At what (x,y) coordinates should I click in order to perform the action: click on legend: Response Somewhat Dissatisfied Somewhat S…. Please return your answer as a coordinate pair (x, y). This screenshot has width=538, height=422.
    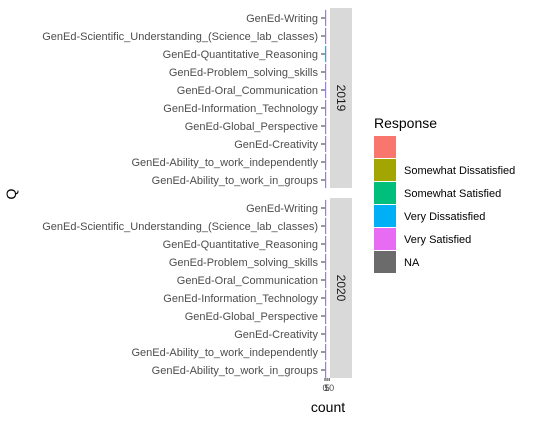
    Looking at the image, I should click on (444, 194).